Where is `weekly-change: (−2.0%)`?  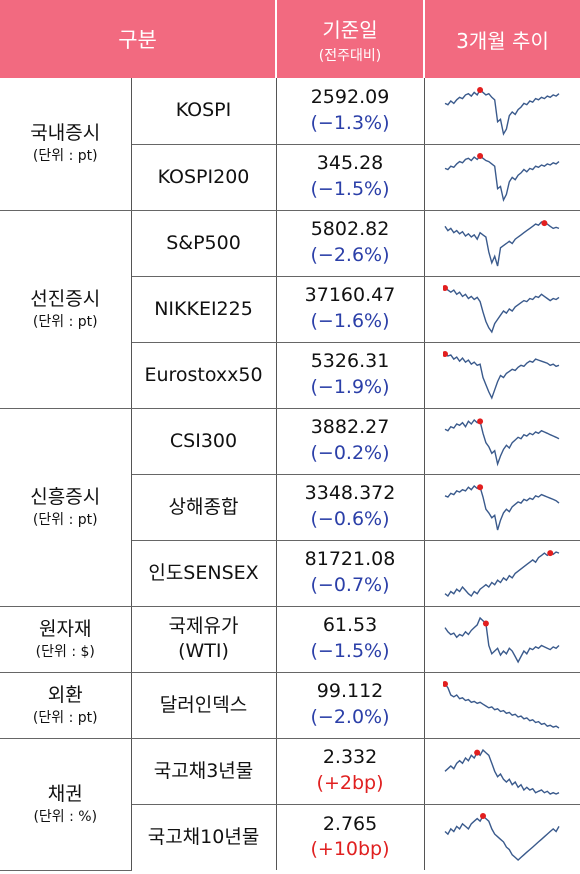
weekly-change: (−2.0%) is located at coordinates (350, 717).